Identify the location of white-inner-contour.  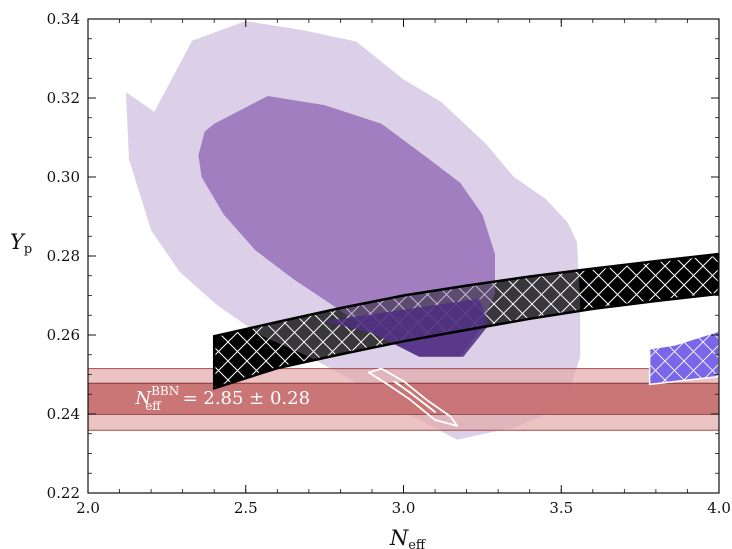
(415, 396).